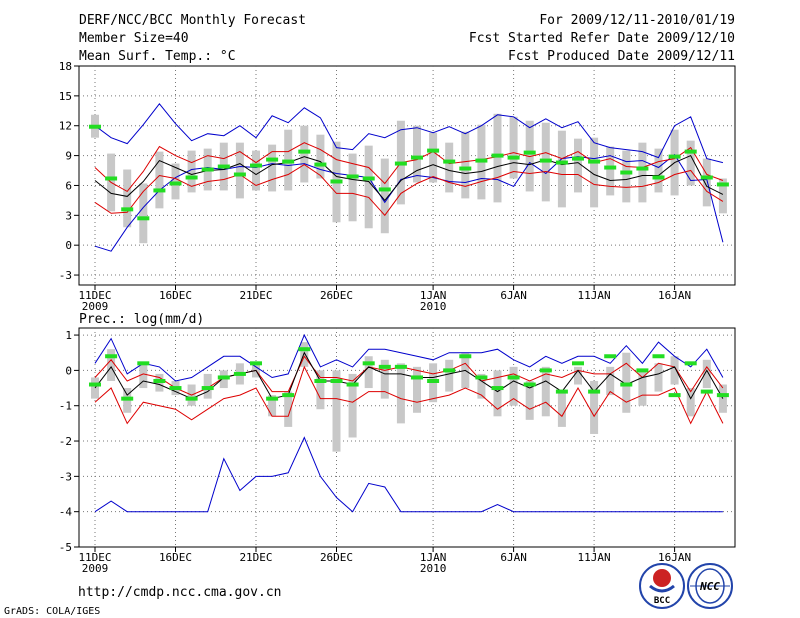 The height and width of the screenshot is (618, 800). Describe the element at coordinates (157, 56) in the screenshot. I see `temp-panel-title: Mean Surf. Temp.: °C` at that location.